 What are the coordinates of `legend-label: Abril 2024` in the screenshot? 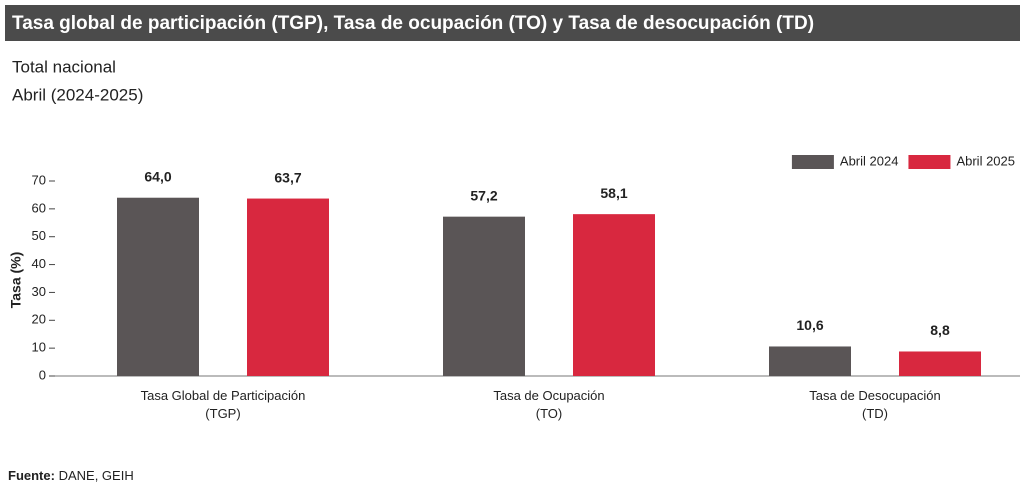 It's located at (869, 160).